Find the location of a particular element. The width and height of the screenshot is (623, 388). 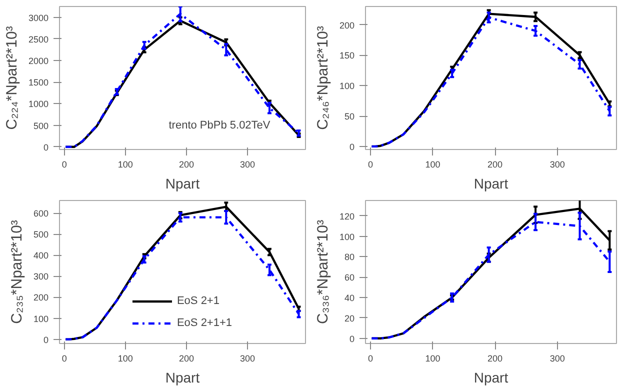

y-tick-label: 20 is located at coordinates (349, 318).